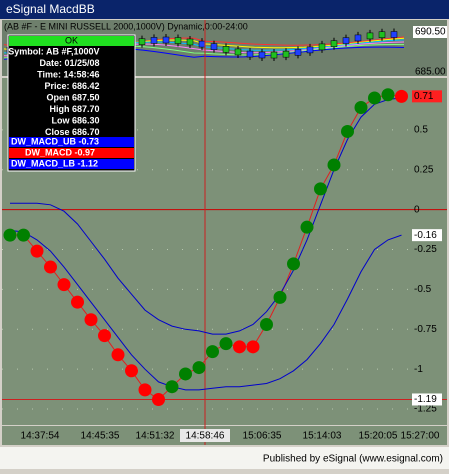  I want to click on study-label: DW_MACD_LB -1.12, so click(54, 163).